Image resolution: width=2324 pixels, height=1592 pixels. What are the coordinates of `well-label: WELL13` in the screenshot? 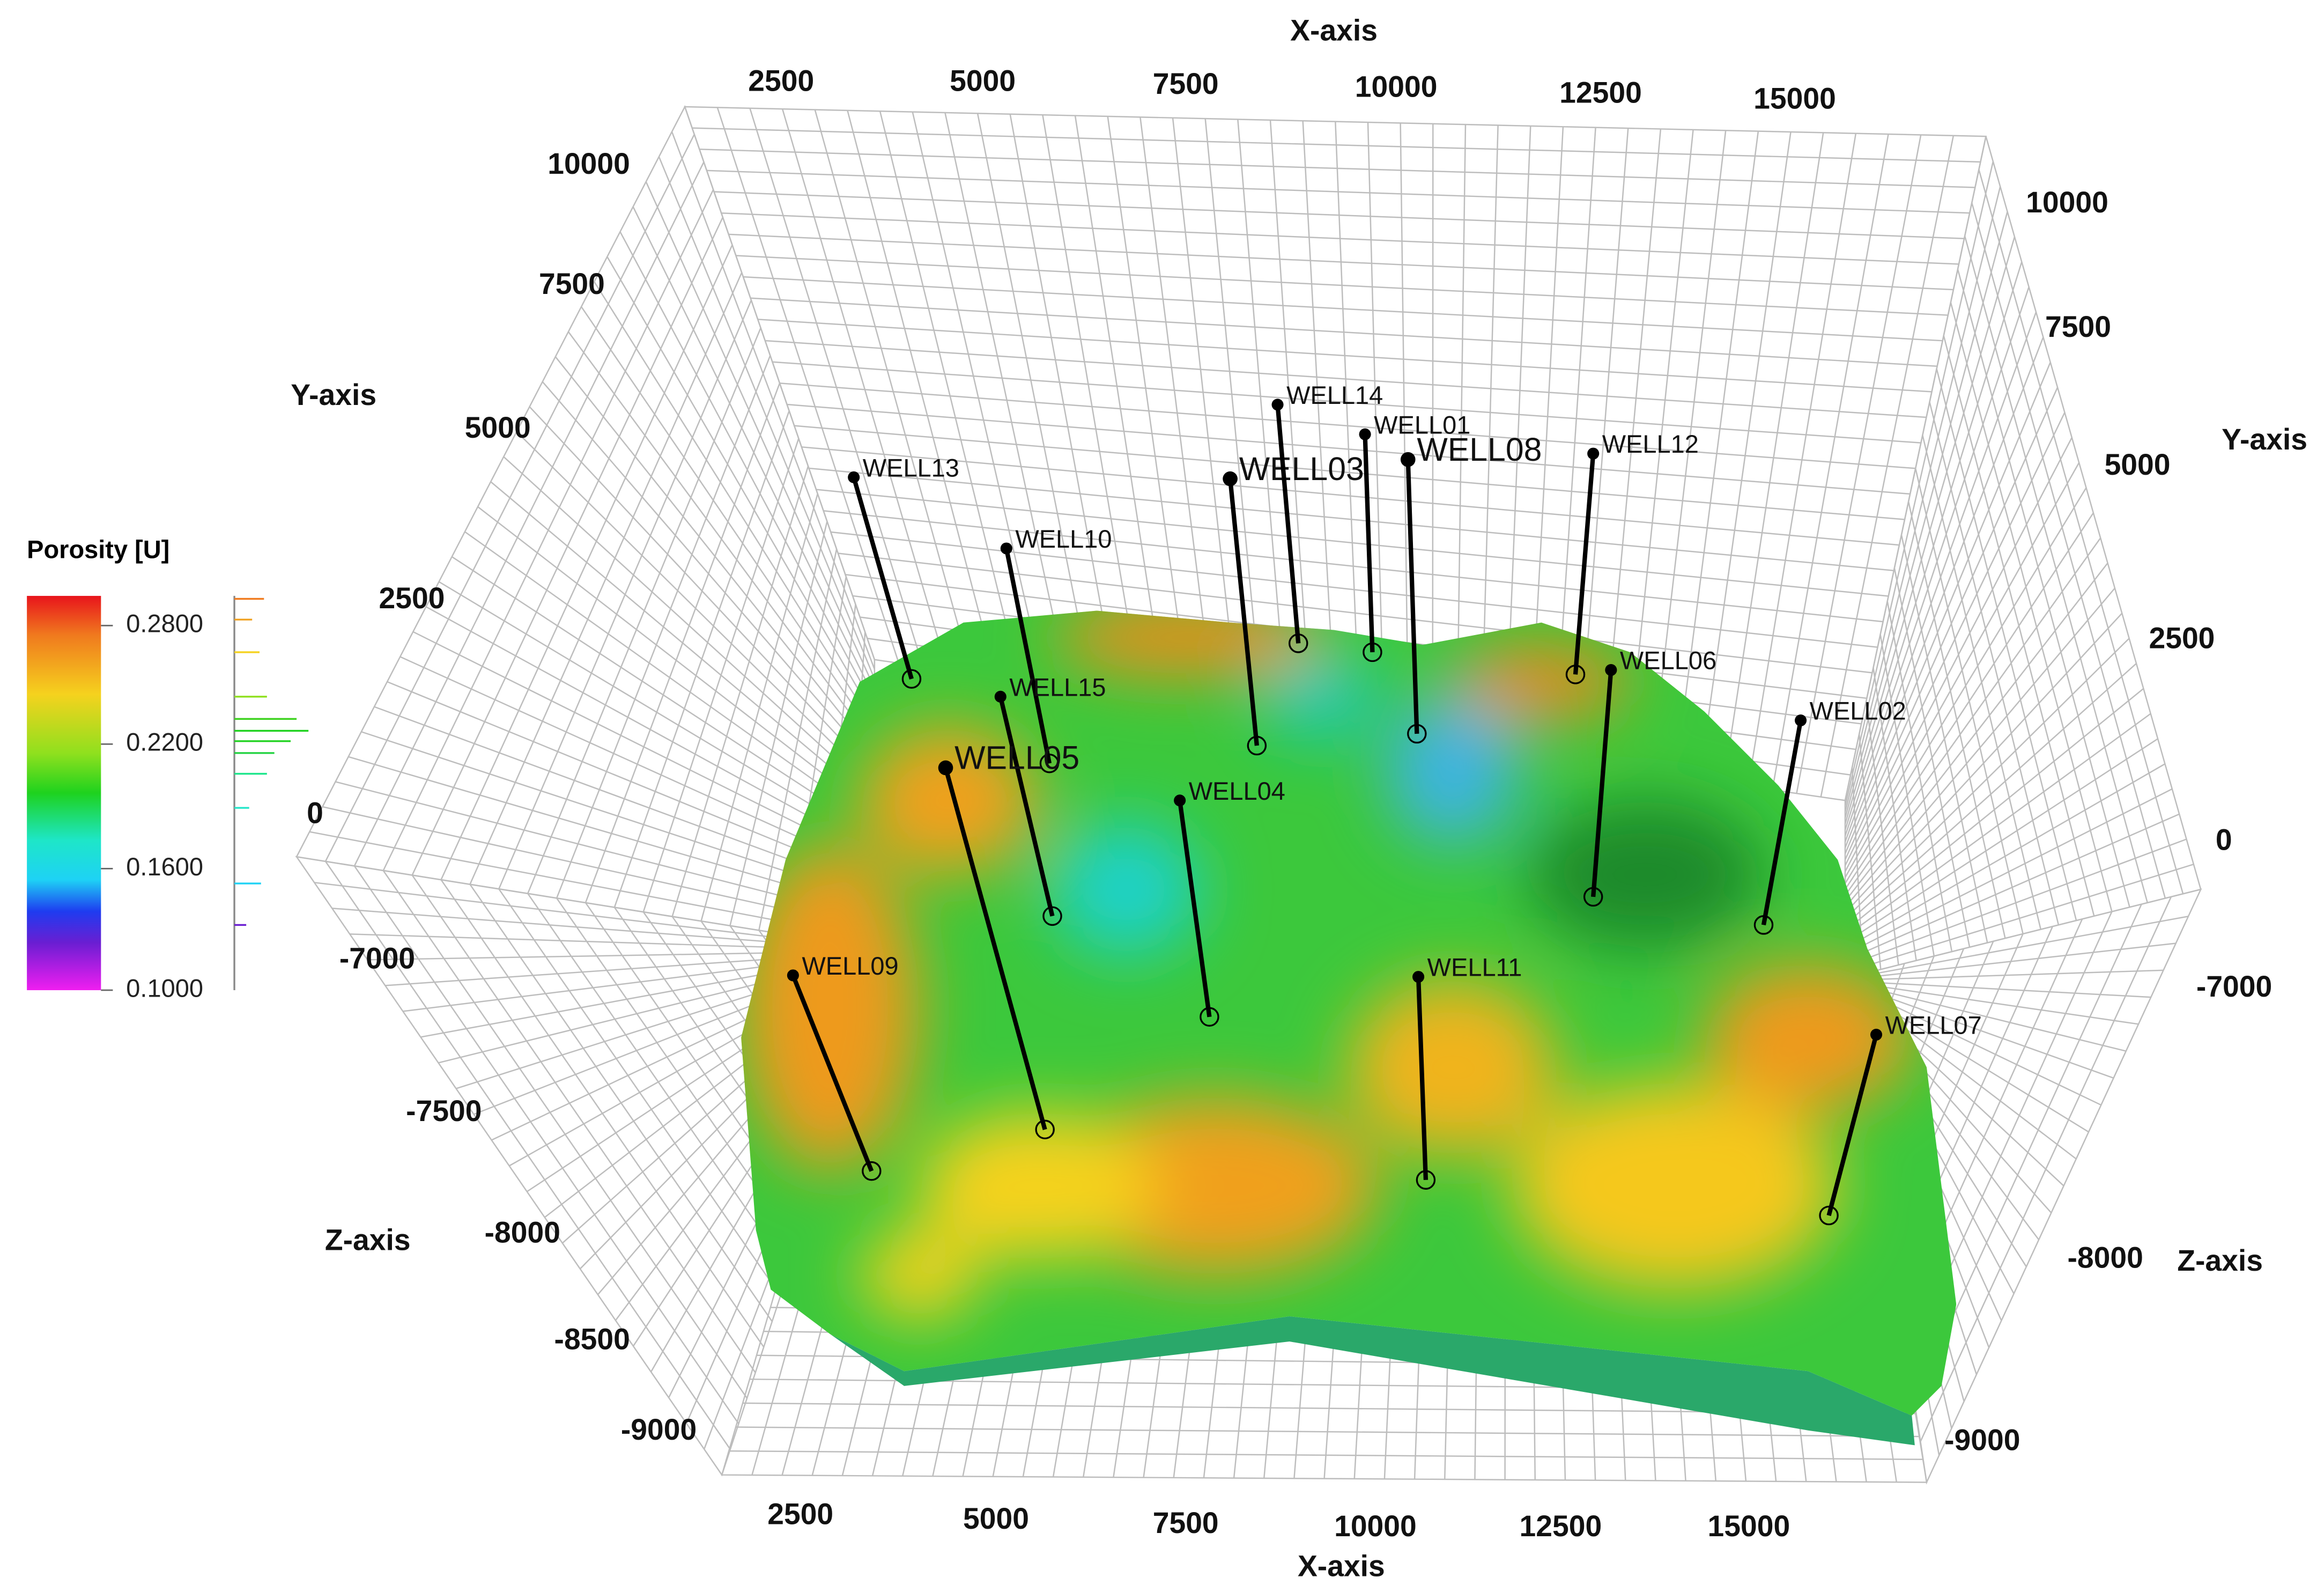 It's located at (911, 468).